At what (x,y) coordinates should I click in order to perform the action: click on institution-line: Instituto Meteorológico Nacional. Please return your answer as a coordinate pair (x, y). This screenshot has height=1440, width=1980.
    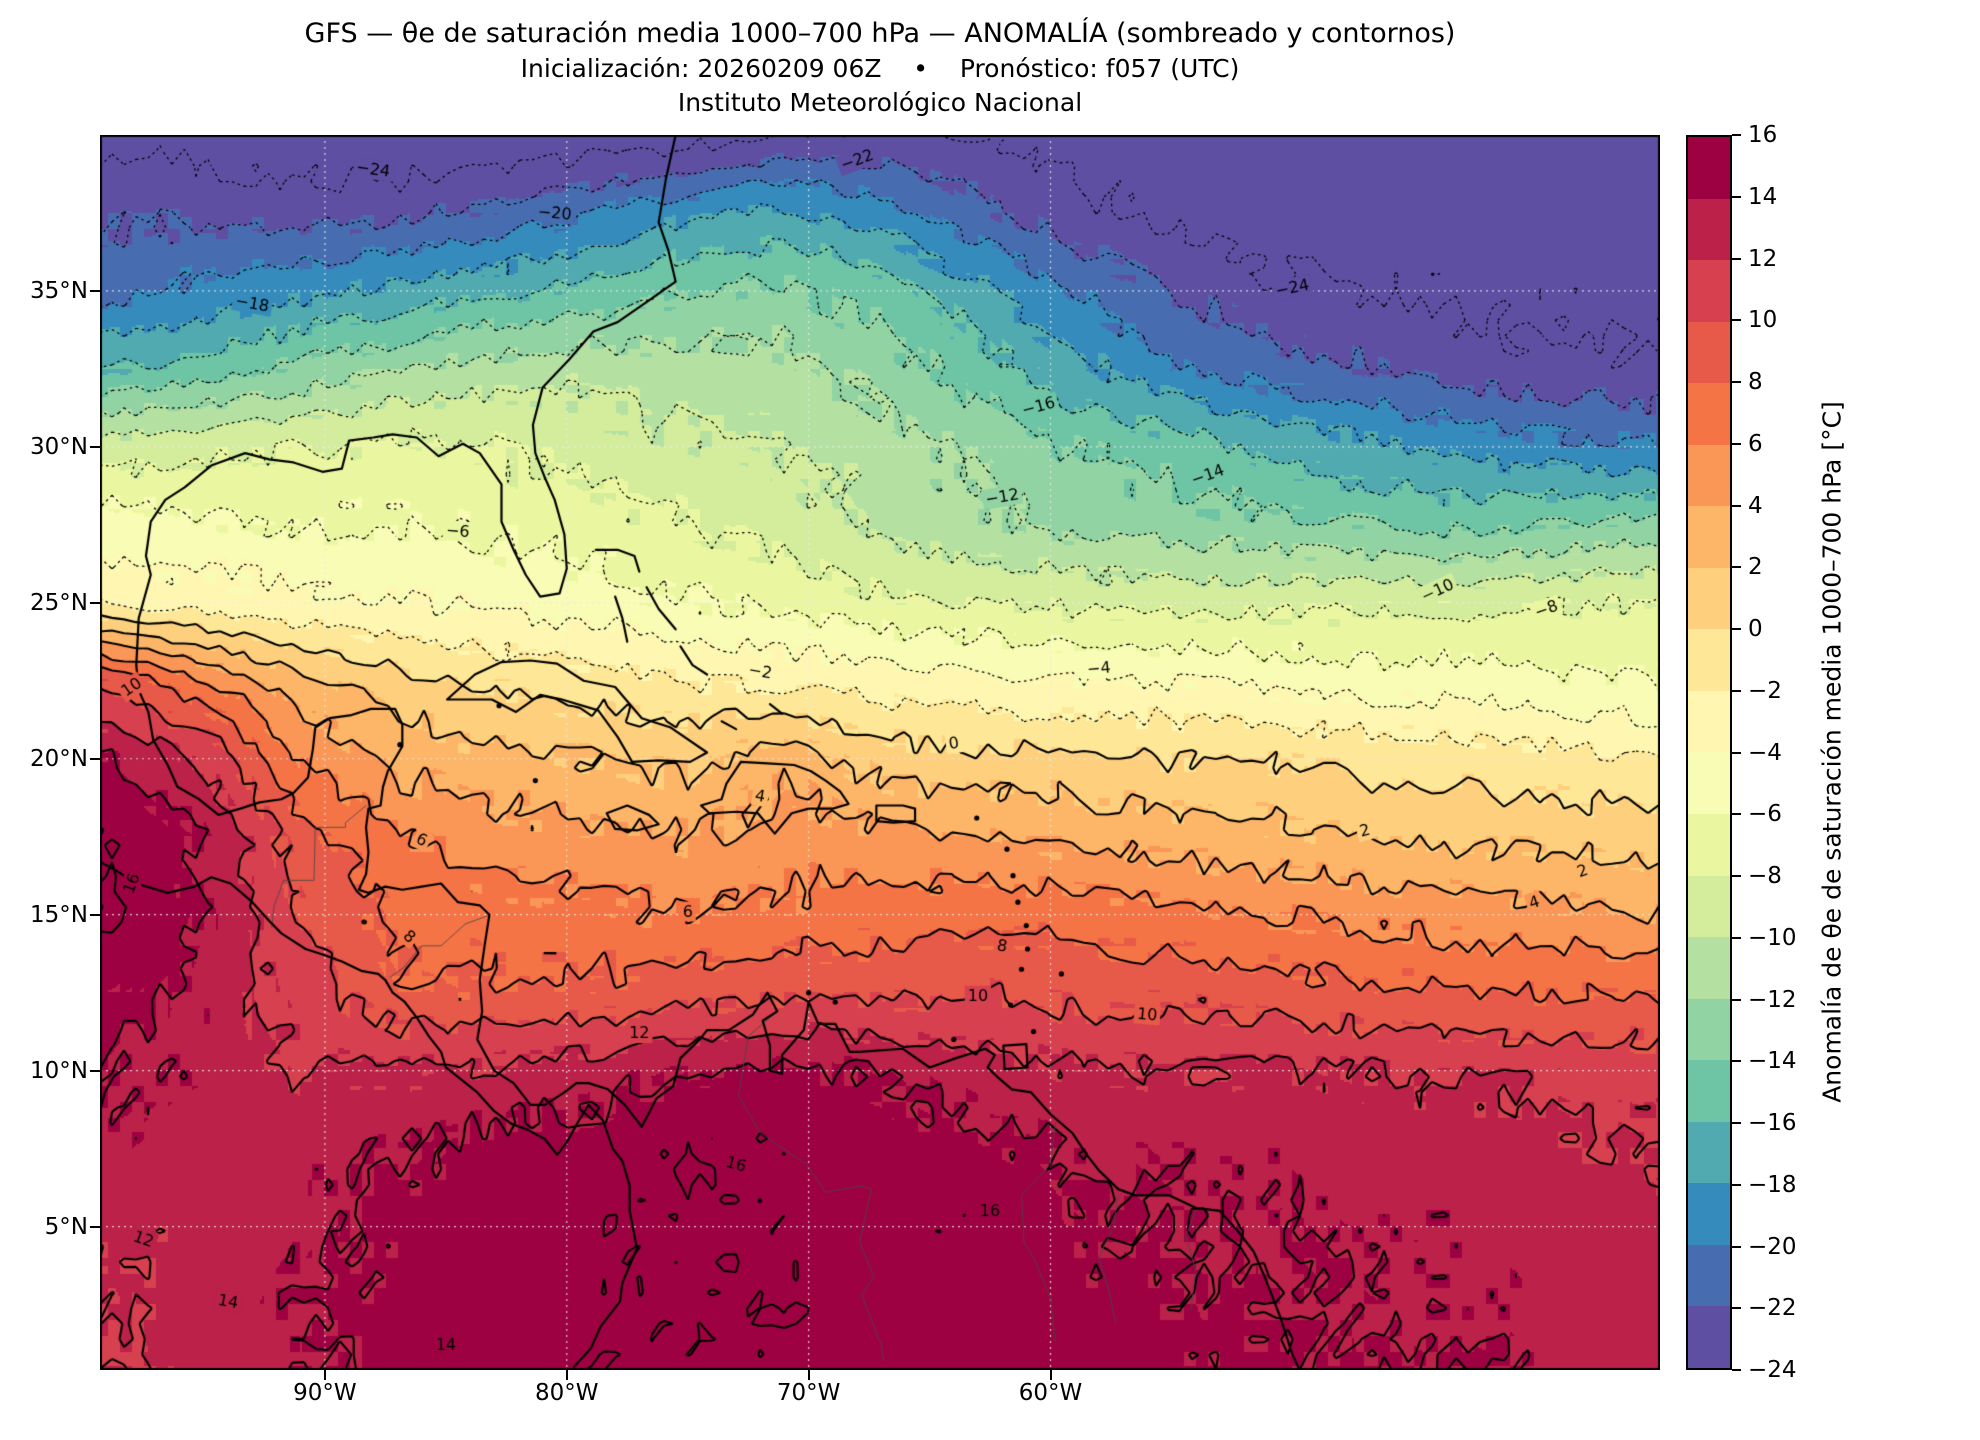
    Looking at the image, I should click on (880, 102).